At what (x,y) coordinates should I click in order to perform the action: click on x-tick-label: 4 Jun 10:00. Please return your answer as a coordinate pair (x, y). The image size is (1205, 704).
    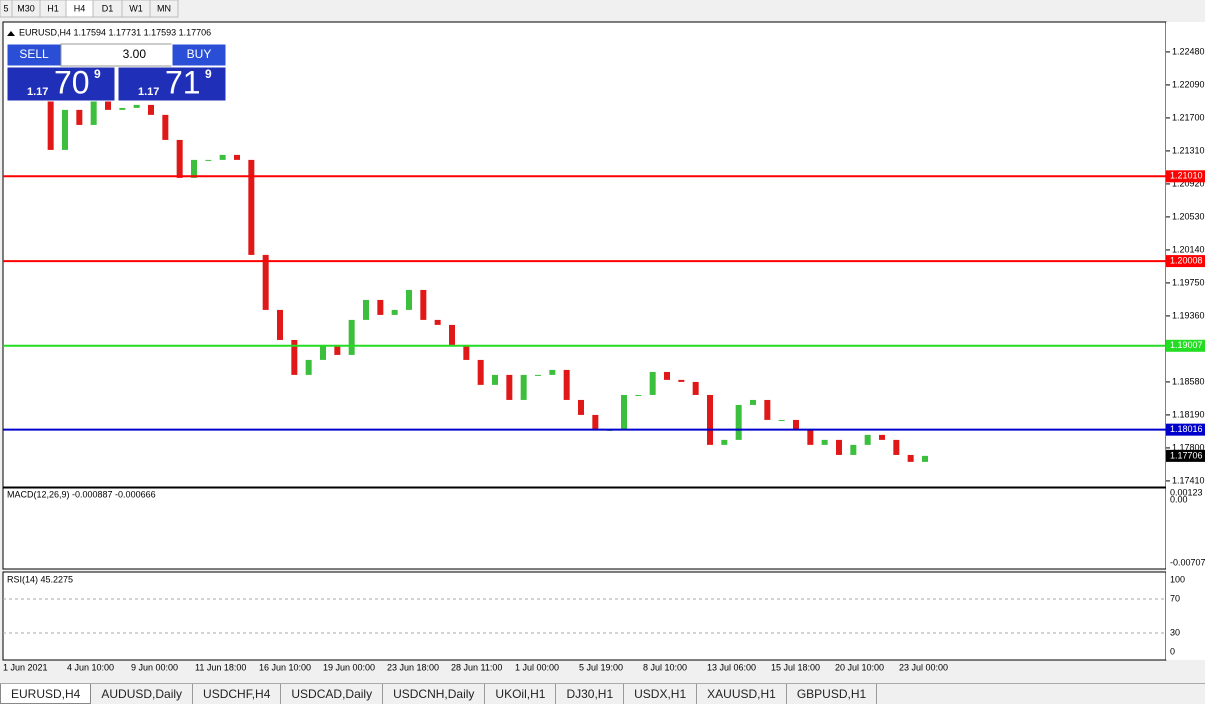
    Looking at the image, I should click on (90, 667).